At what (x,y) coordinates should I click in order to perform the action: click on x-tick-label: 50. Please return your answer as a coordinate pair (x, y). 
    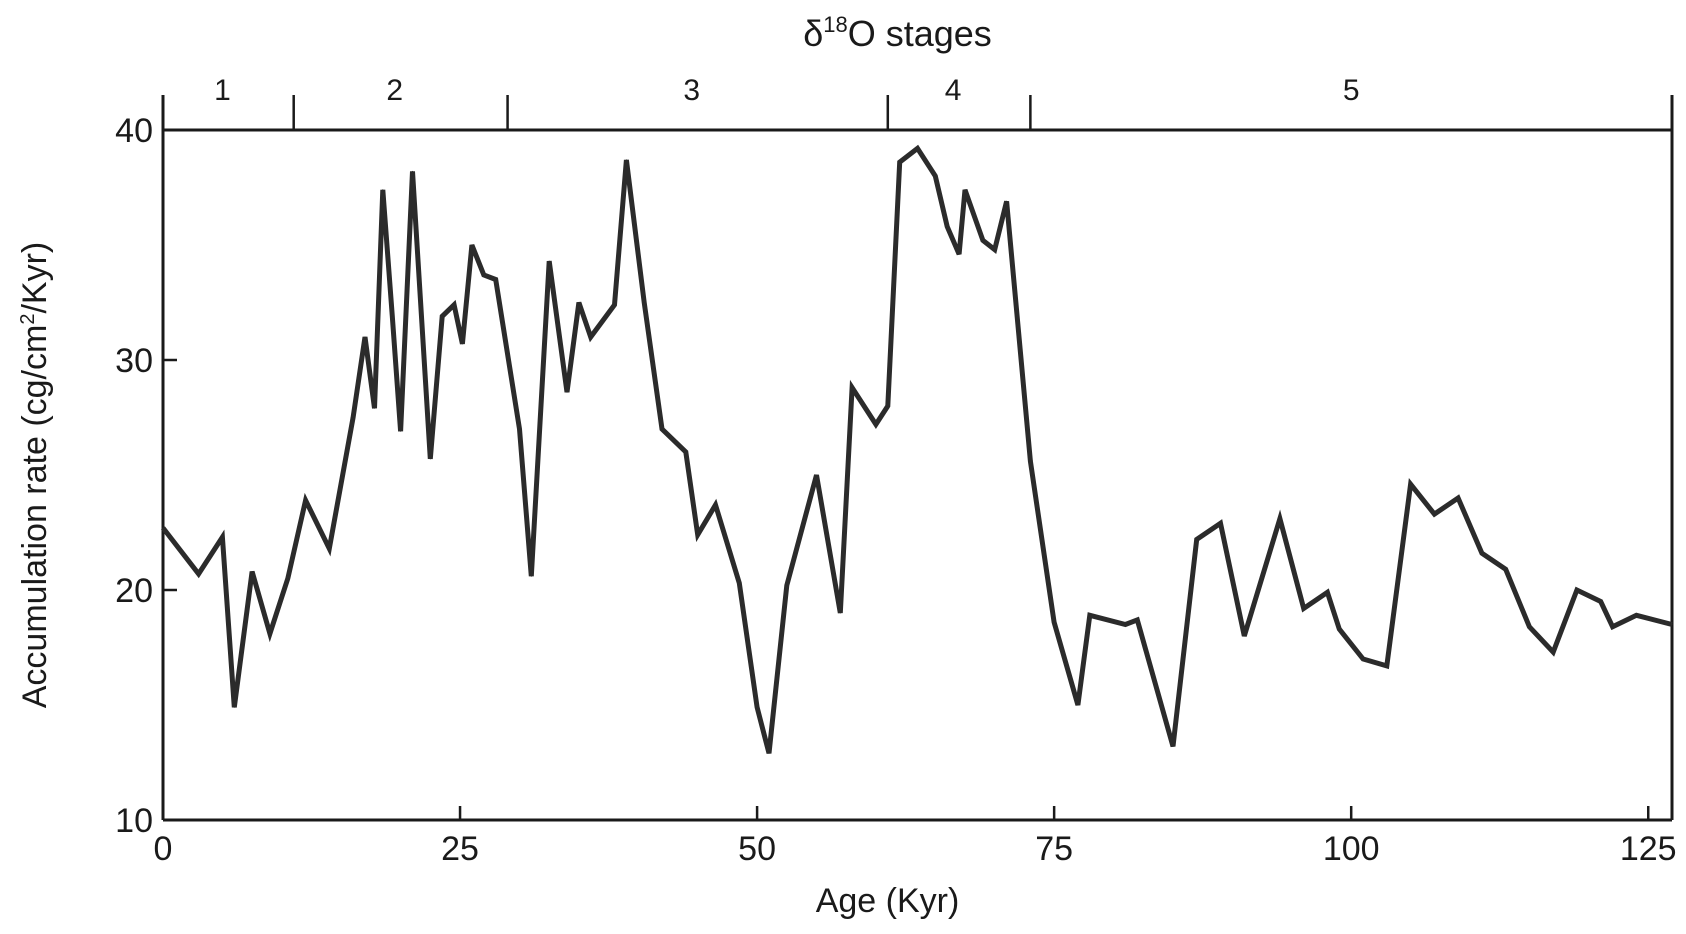
    Looking at the image, I should click on (757, 849).